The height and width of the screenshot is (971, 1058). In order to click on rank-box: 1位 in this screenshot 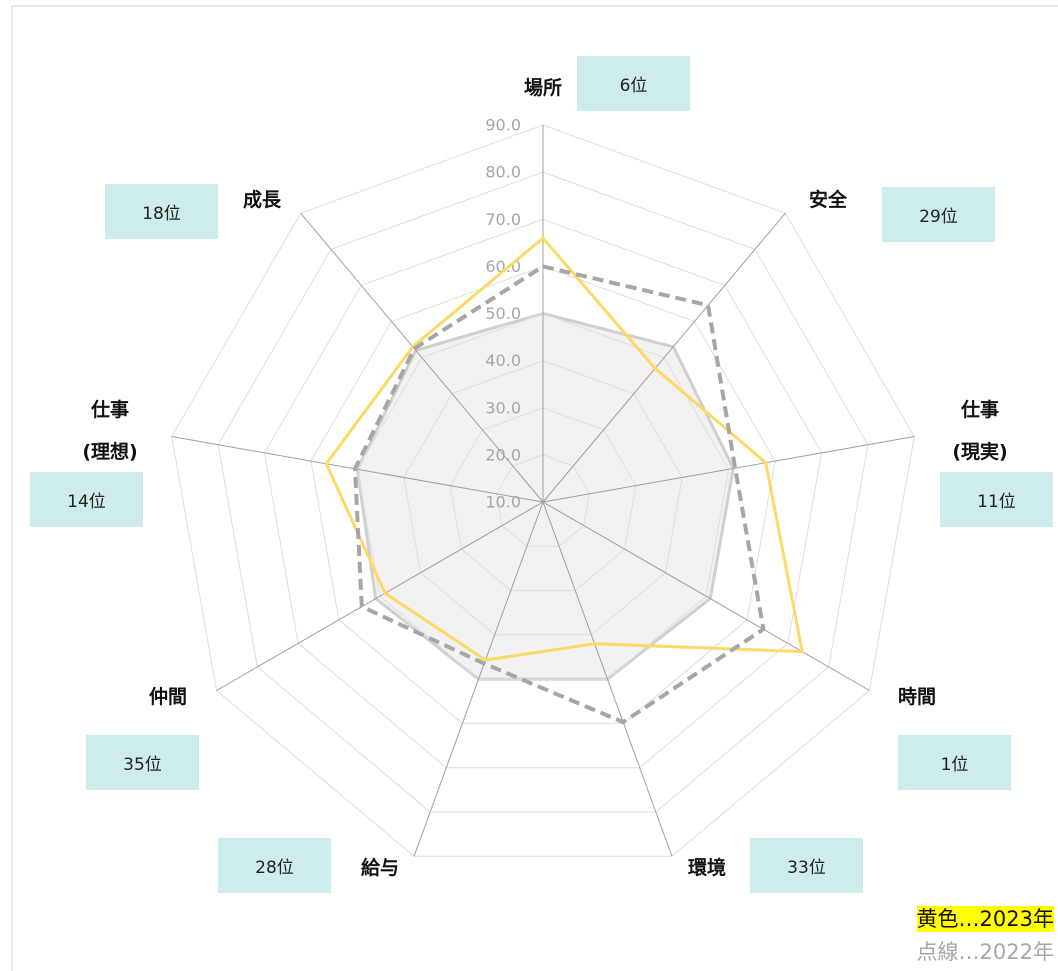, I will do `click(954, 762)`.